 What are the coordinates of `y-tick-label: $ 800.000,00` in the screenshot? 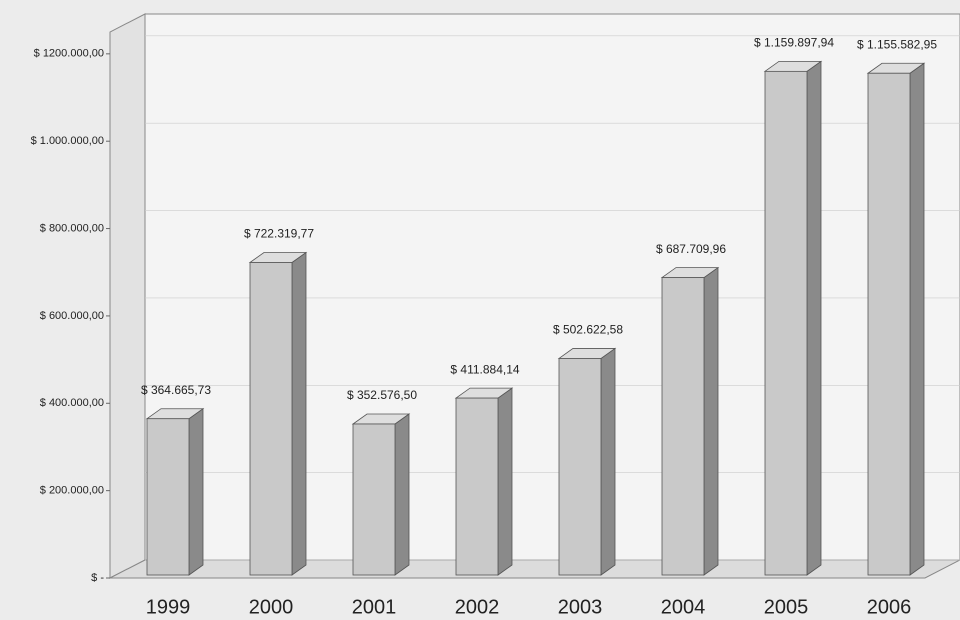 It's located at (72, 228).